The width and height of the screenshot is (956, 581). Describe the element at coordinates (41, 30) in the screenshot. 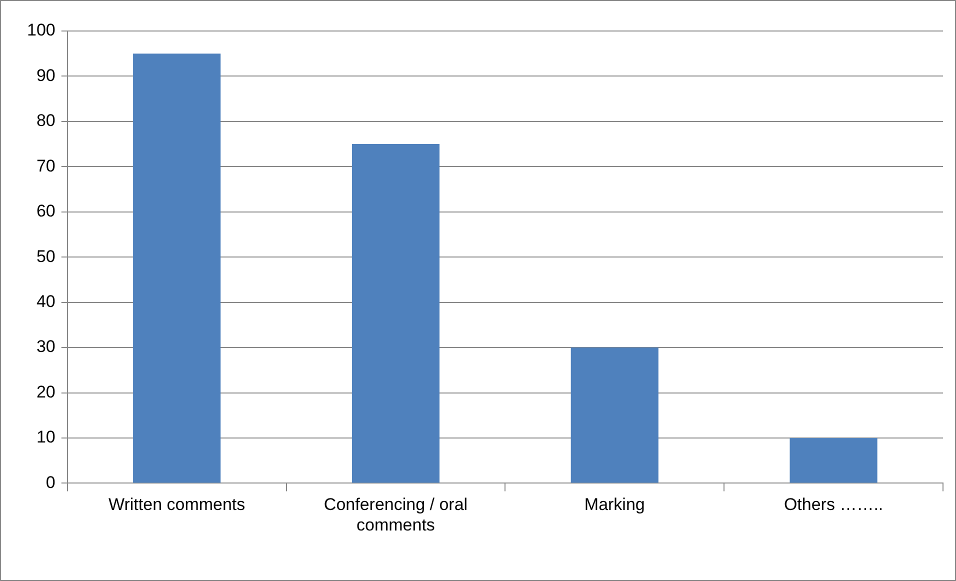

I see `y-tick-label: 100` at that location.